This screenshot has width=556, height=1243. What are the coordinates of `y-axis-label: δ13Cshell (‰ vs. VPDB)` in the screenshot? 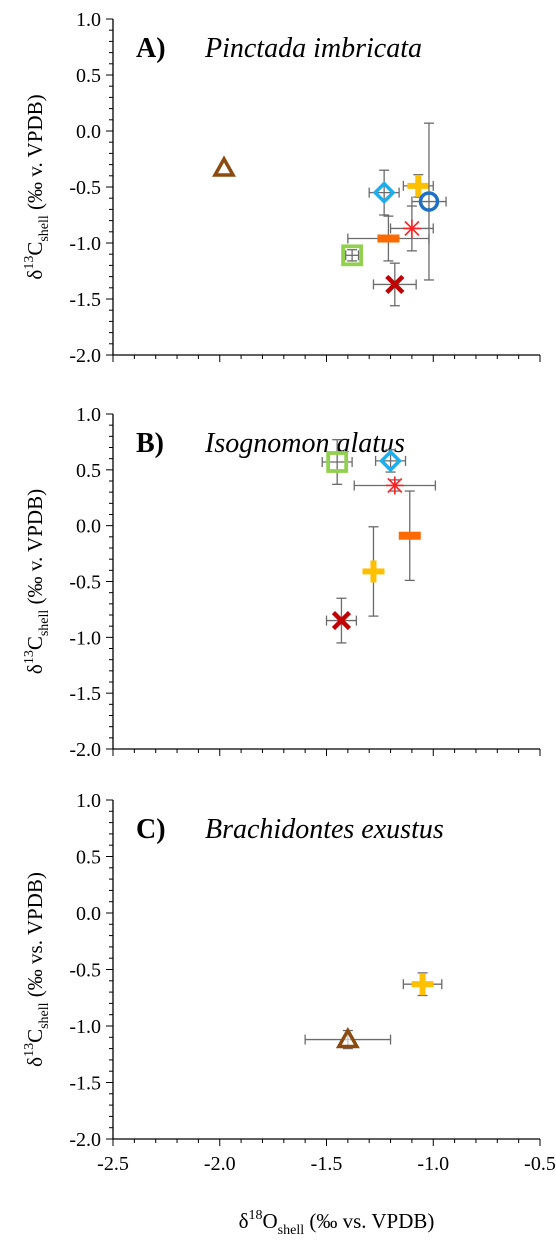 It's located at (37, 969).